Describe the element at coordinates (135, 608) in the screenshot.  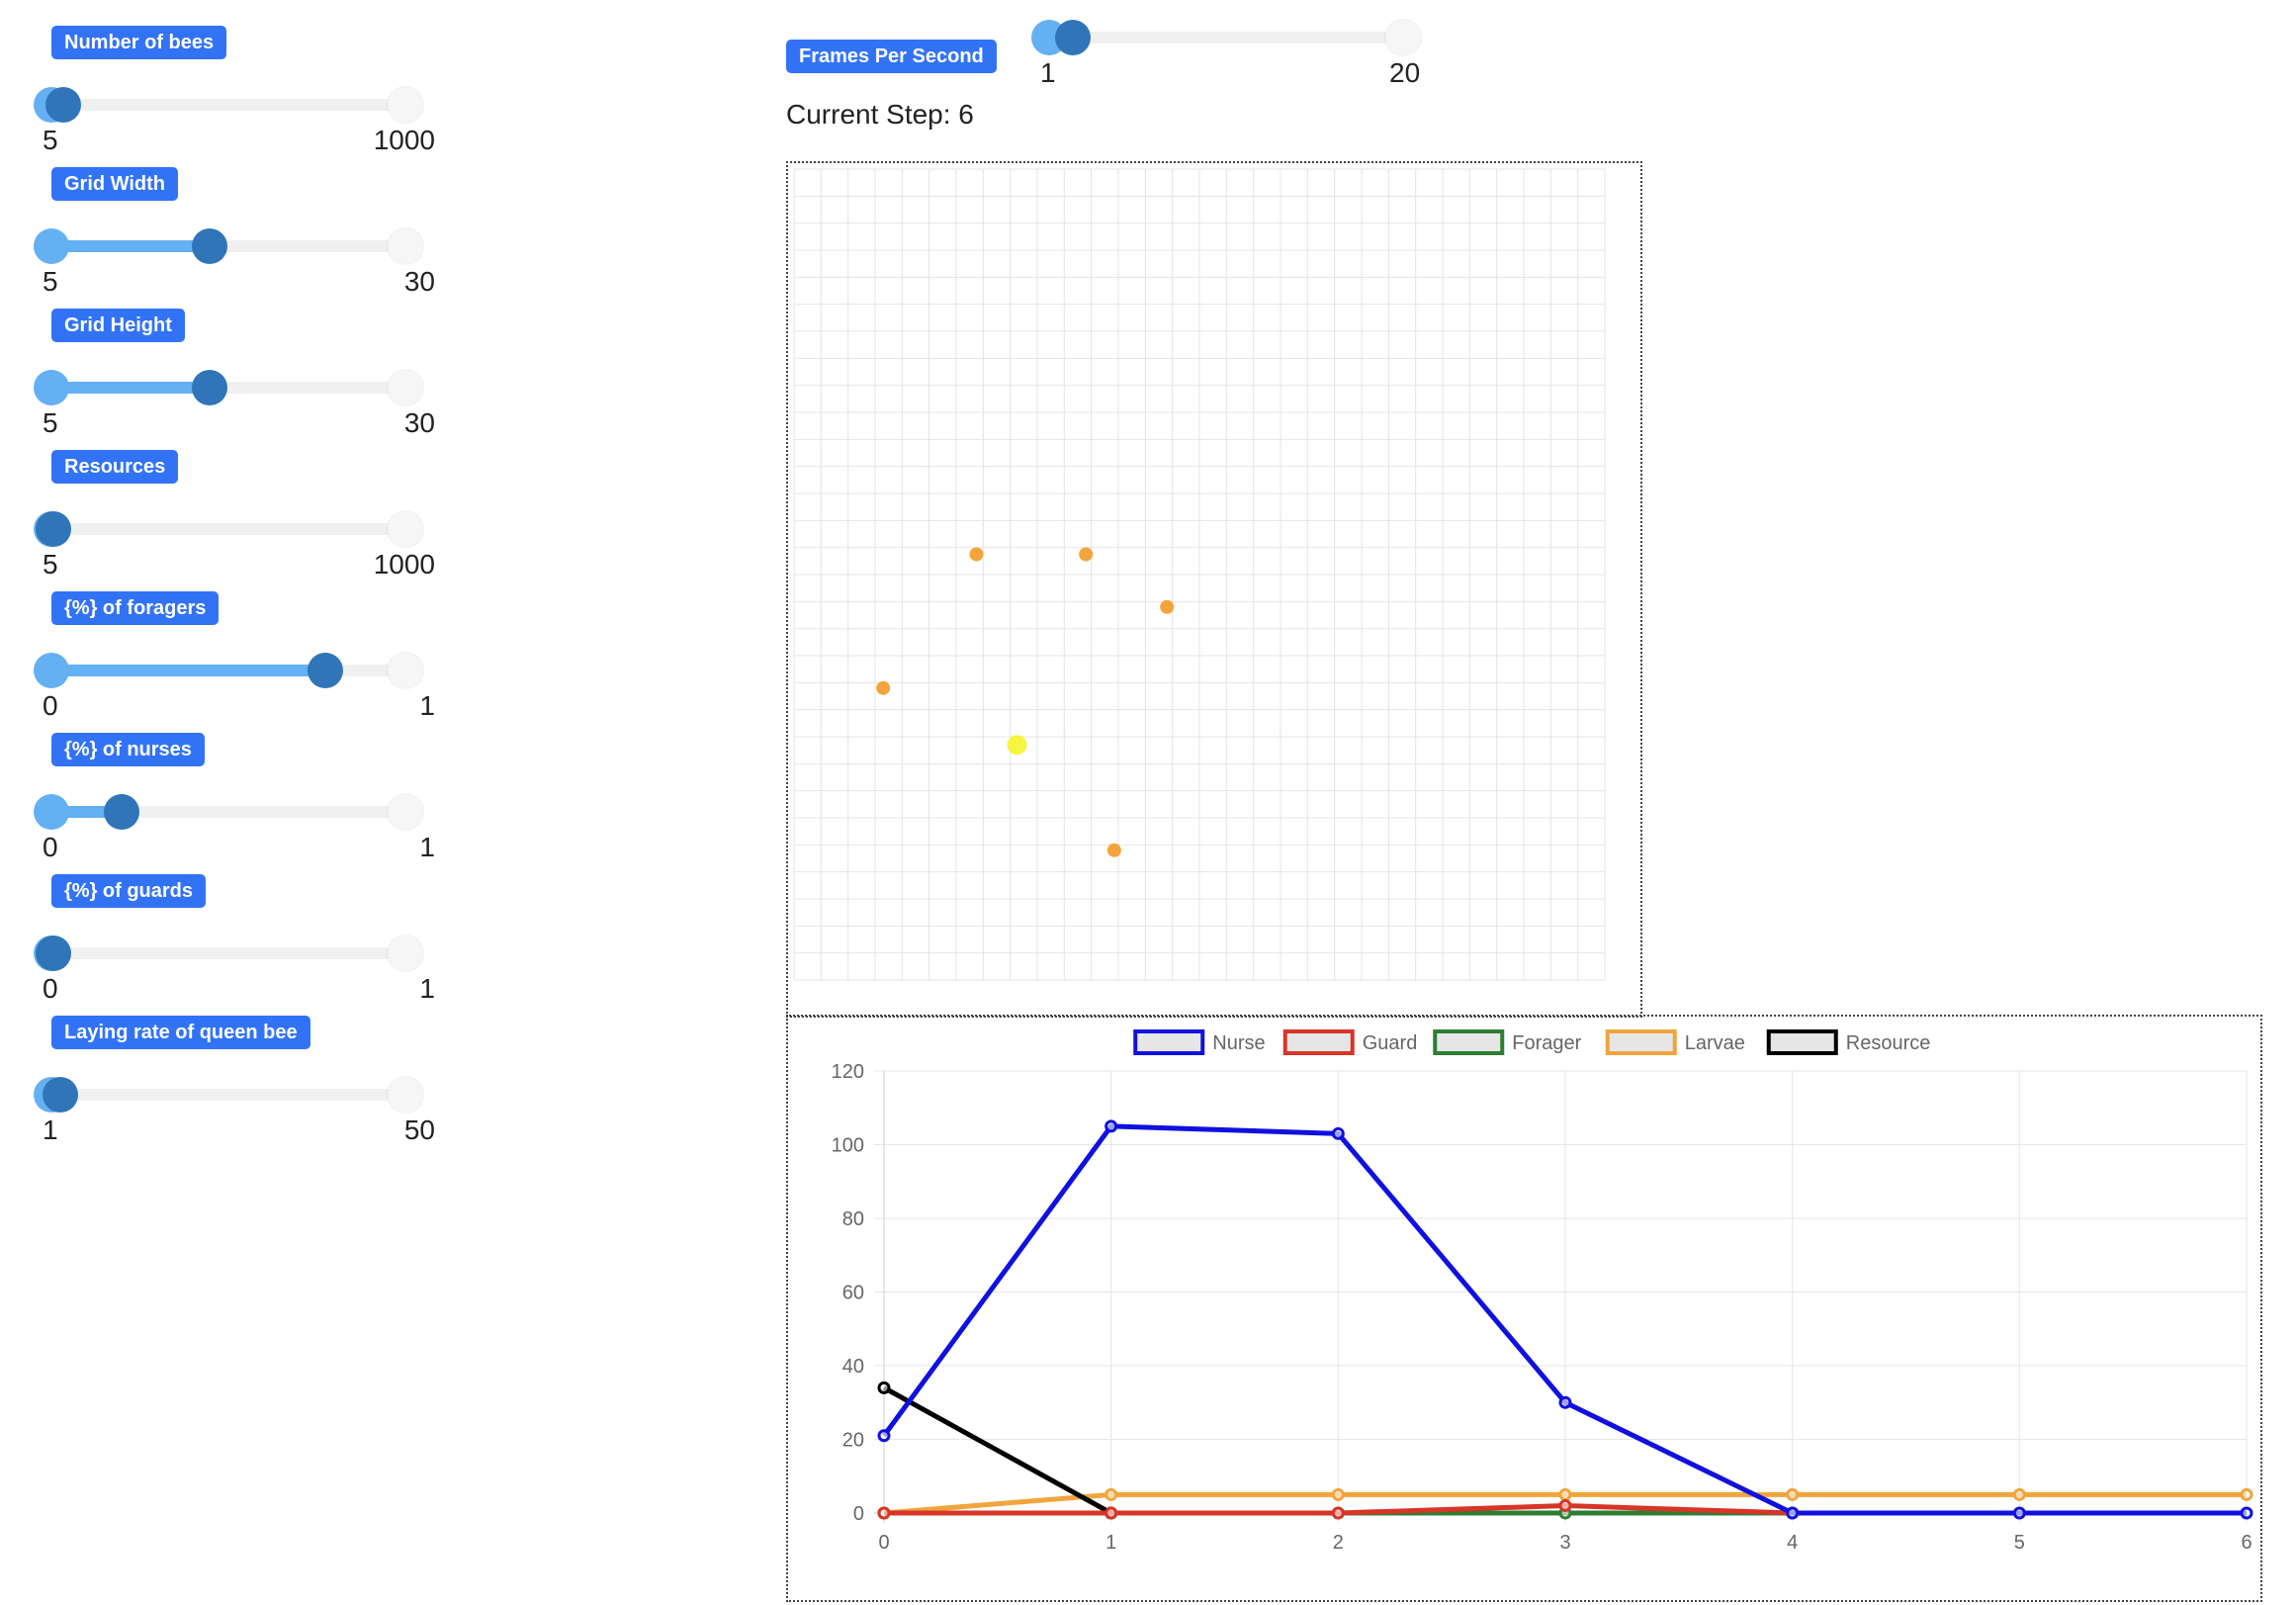
I see `param-label-4: {%} of foragers` at that location.